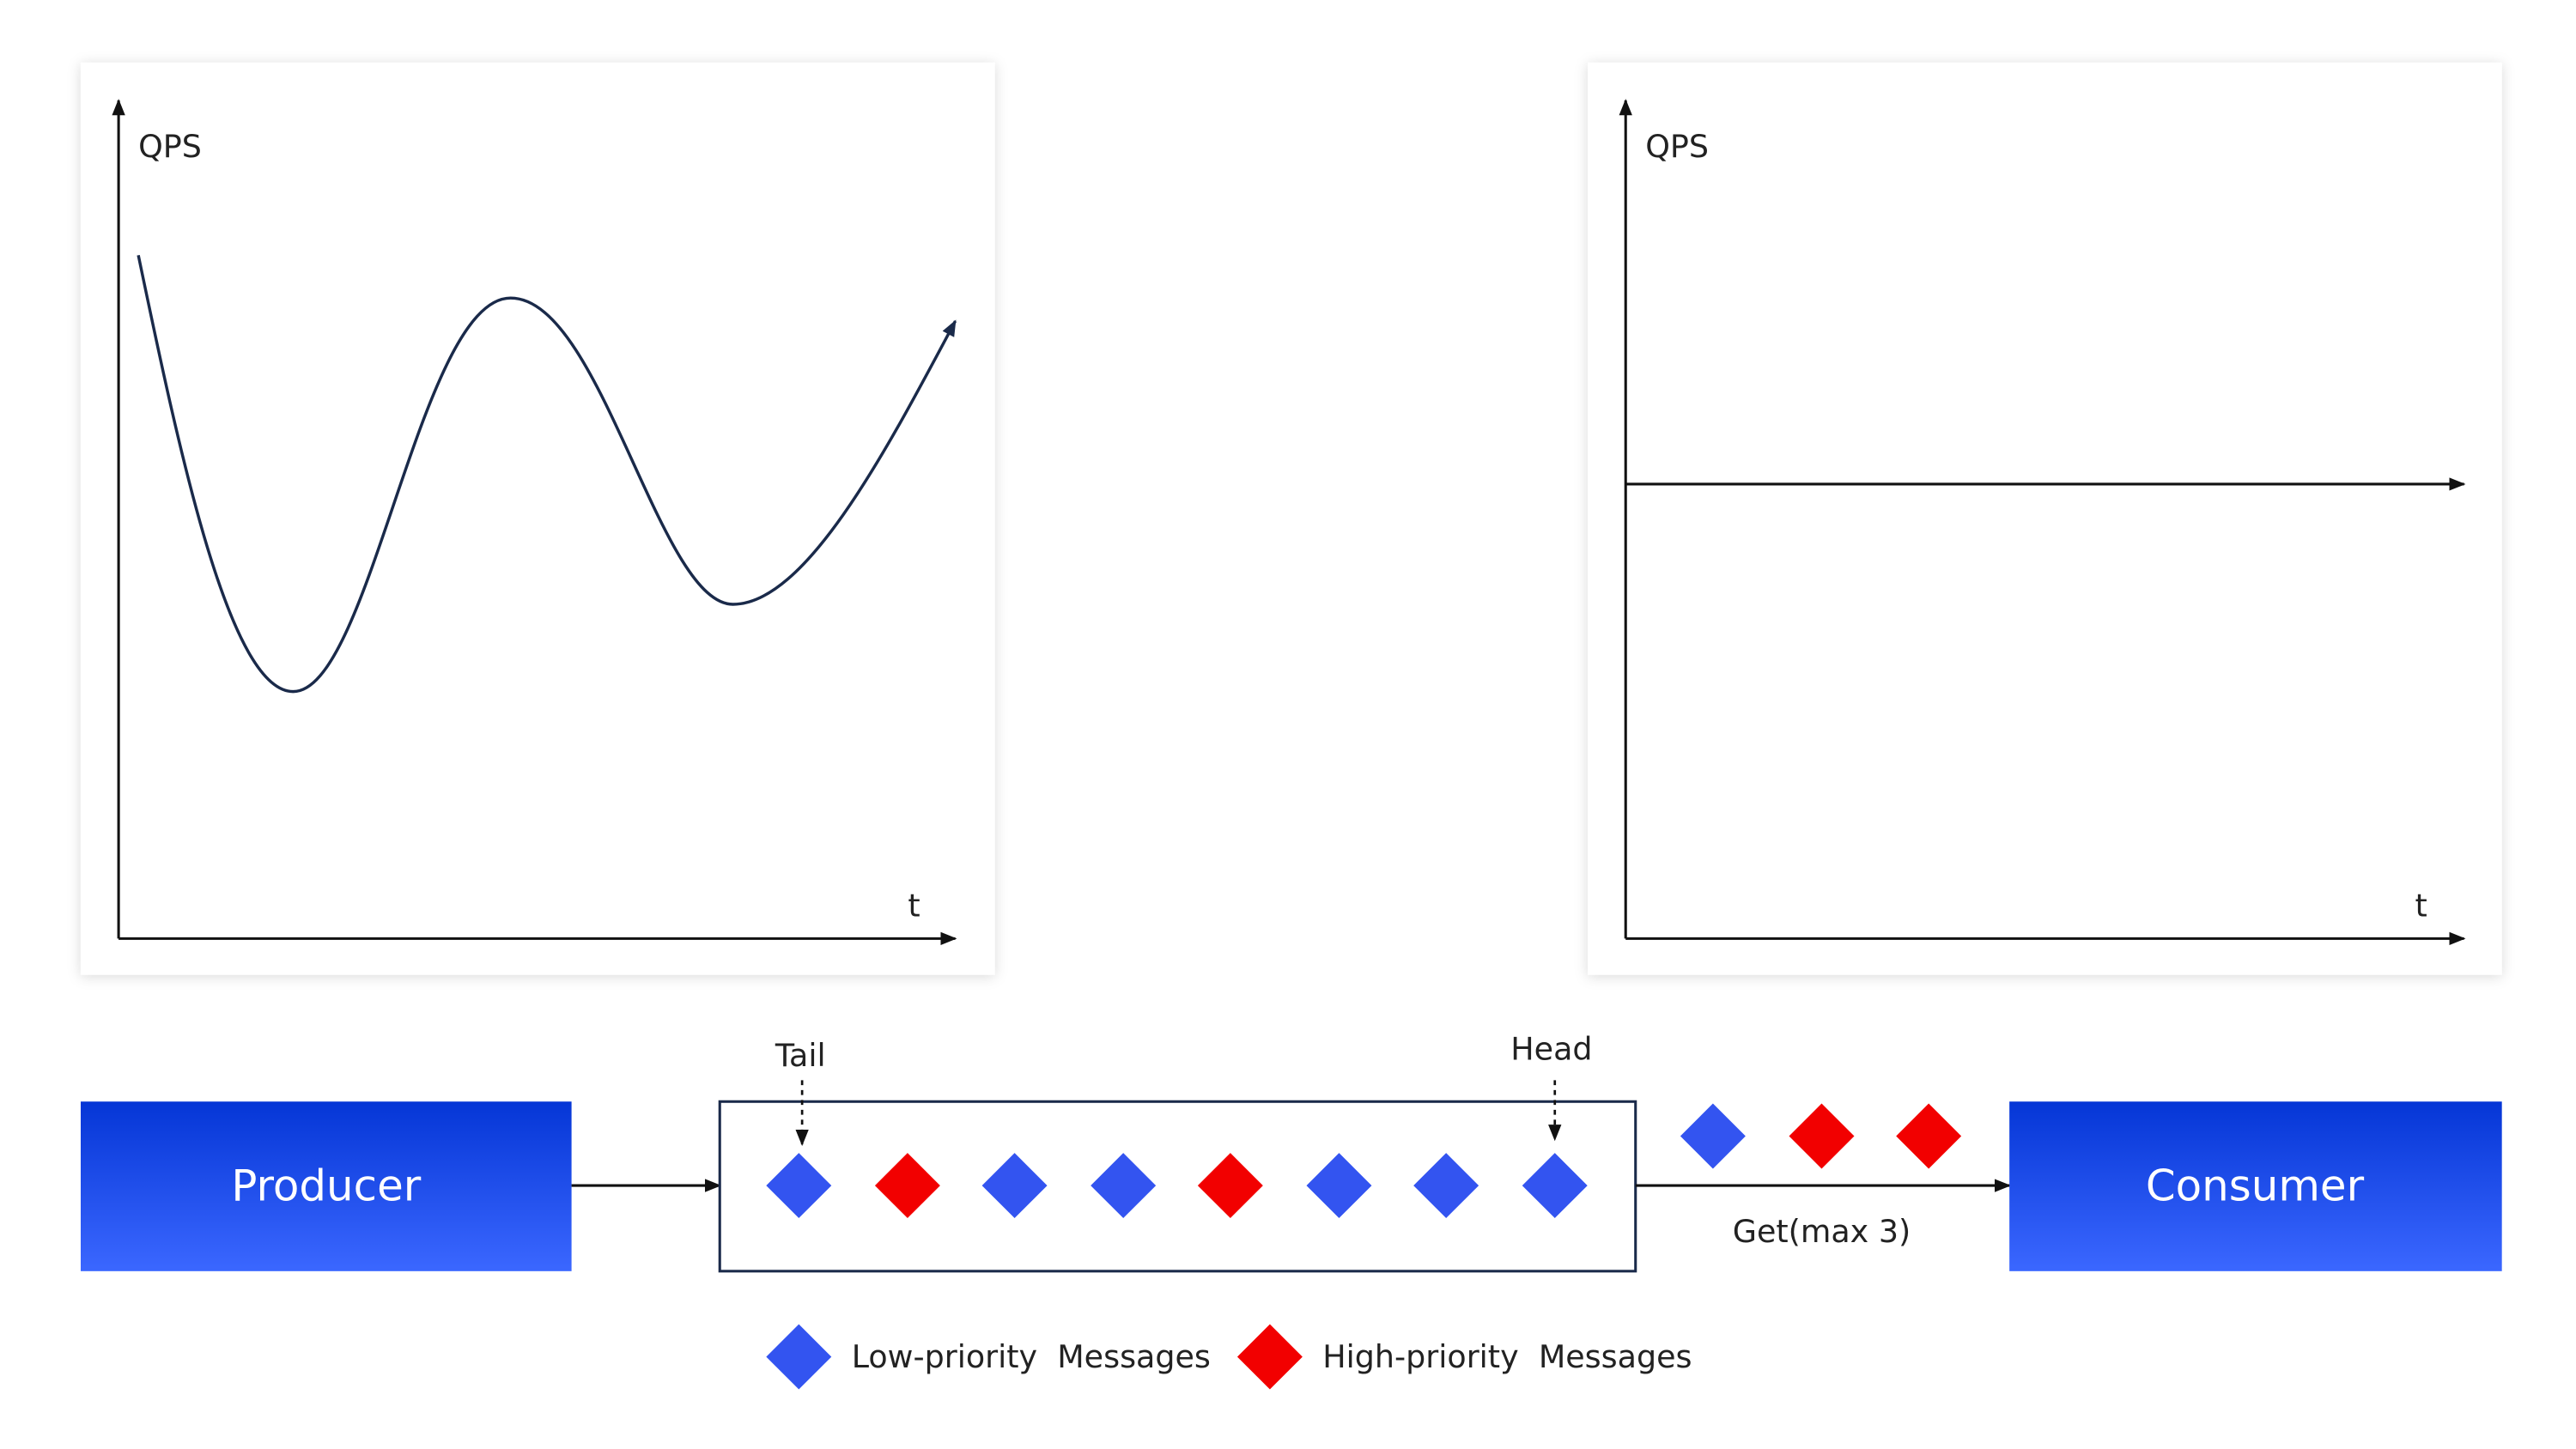 This screenshot has width=2576, height=1449. I want to click on tail-label: Tail, so click(801, 1055).